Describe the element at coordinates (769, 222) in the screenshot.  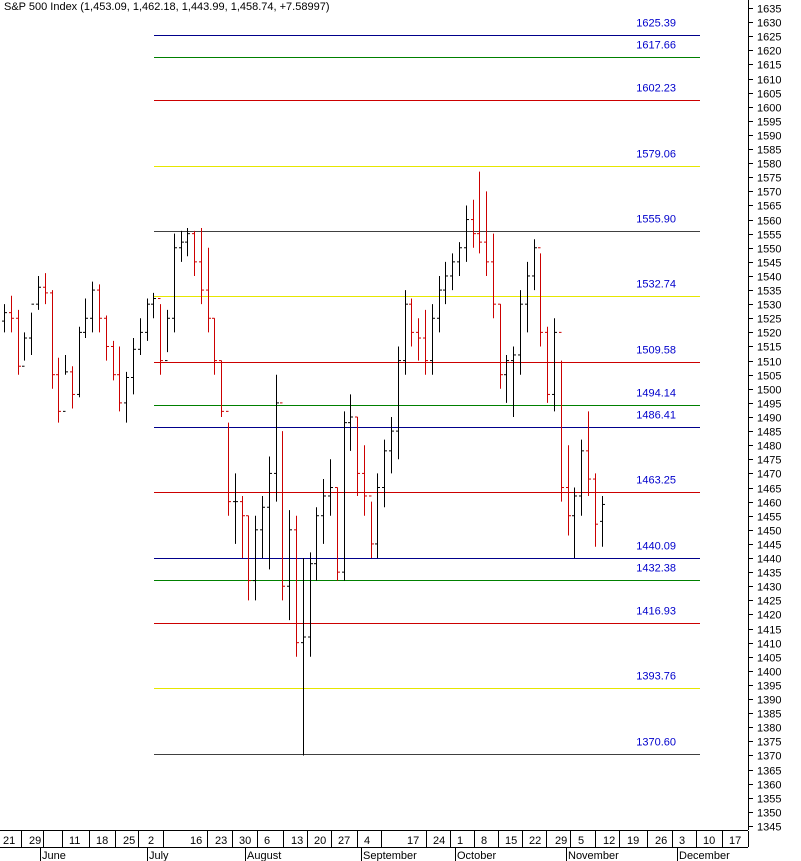
I see `y-tick-label: 1560` at that location.